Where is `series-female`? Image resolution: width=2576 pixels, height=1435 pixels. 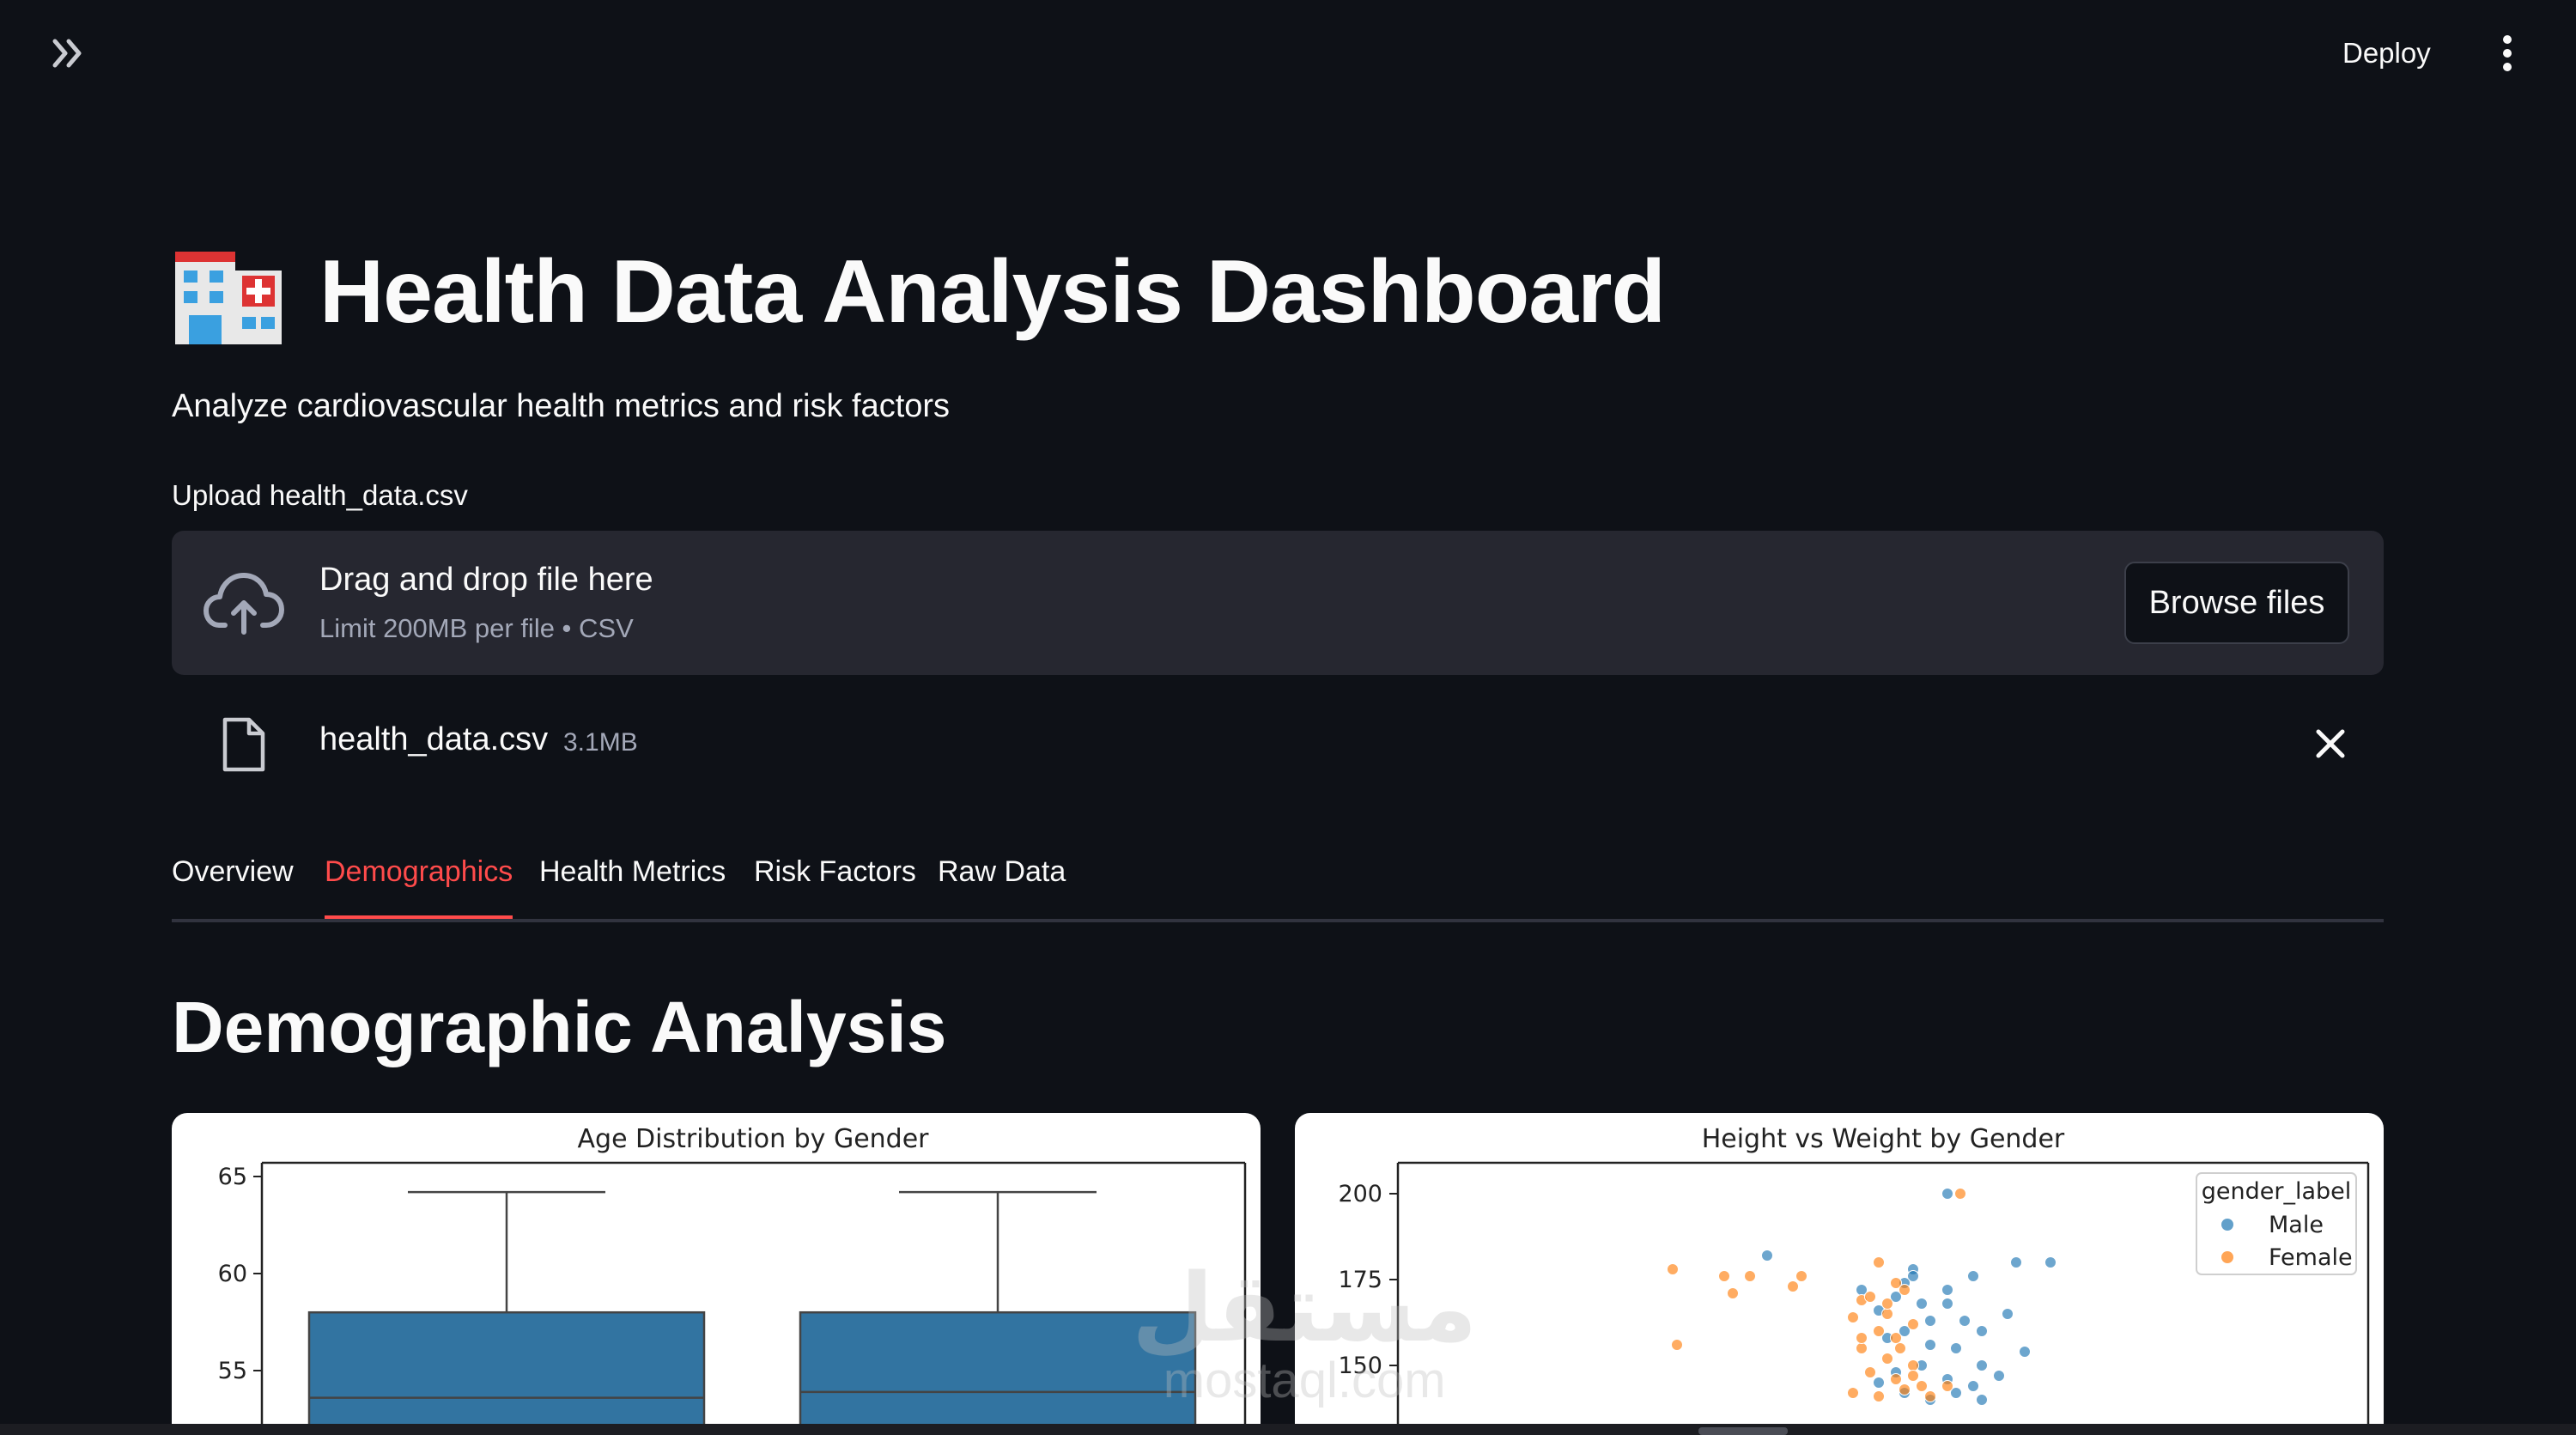
series-female is located at coordinates (1816, 1295).